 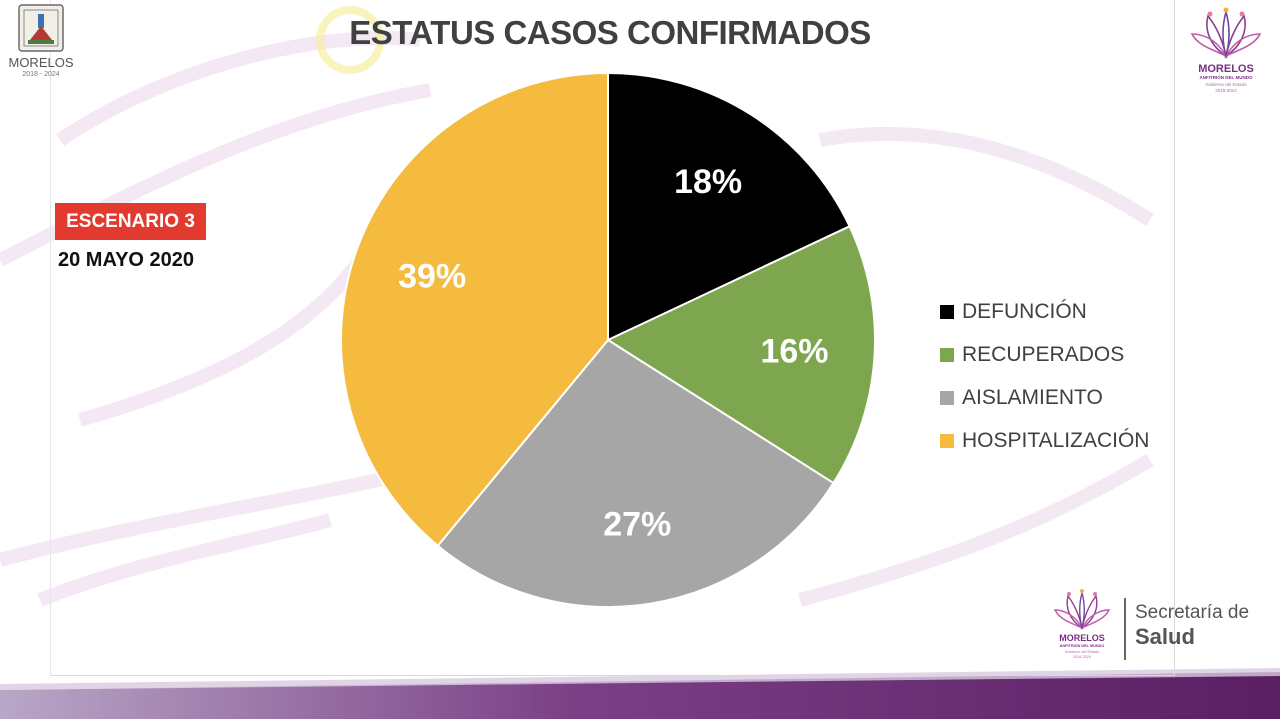 I want to click on legend-label: AISLAMIENTO, so click(x=1032, y=397).